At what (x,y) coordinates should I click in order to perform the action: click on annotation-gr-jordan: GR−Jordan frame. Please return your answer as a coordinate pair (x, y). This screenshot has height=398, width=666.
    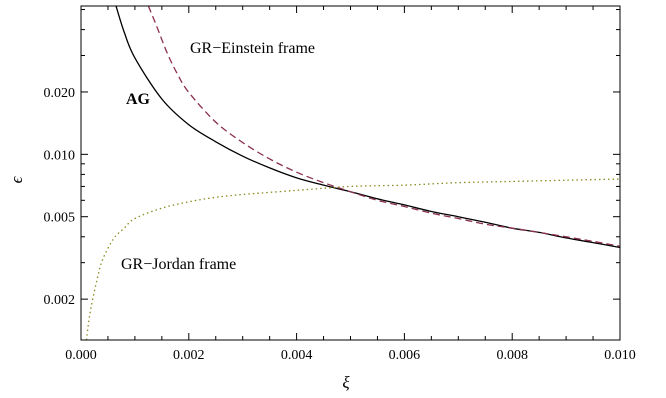
    Looking at the image, I should click on (178, 264).